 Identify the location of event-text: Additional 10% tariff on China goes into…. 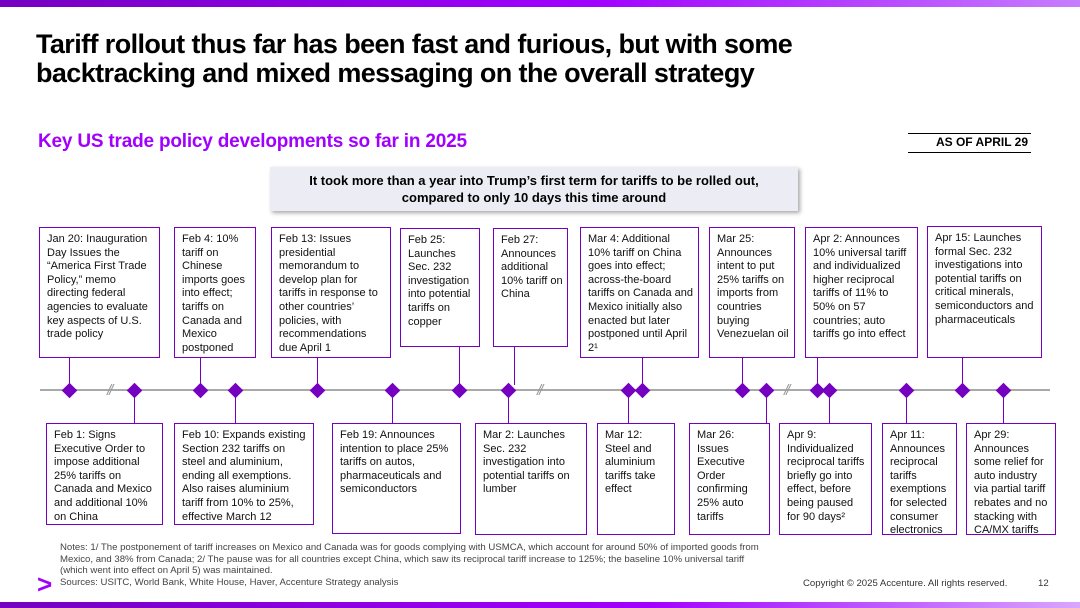
(640, 293).